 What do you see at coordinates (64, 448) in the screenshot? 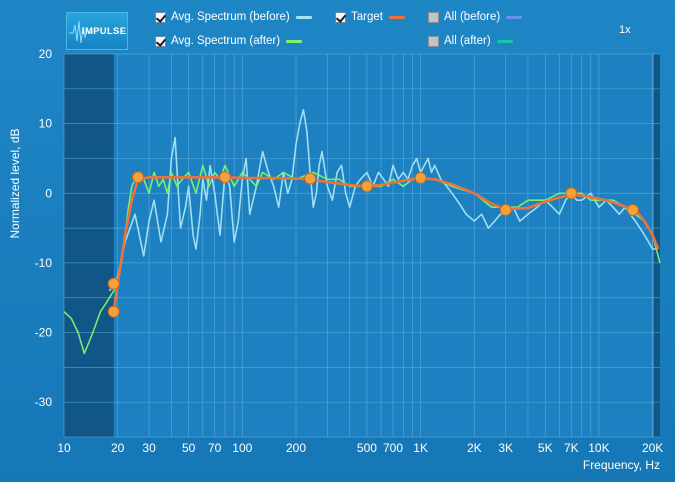
I see `x-tick-label: 10` at bounding box center [64, 448].